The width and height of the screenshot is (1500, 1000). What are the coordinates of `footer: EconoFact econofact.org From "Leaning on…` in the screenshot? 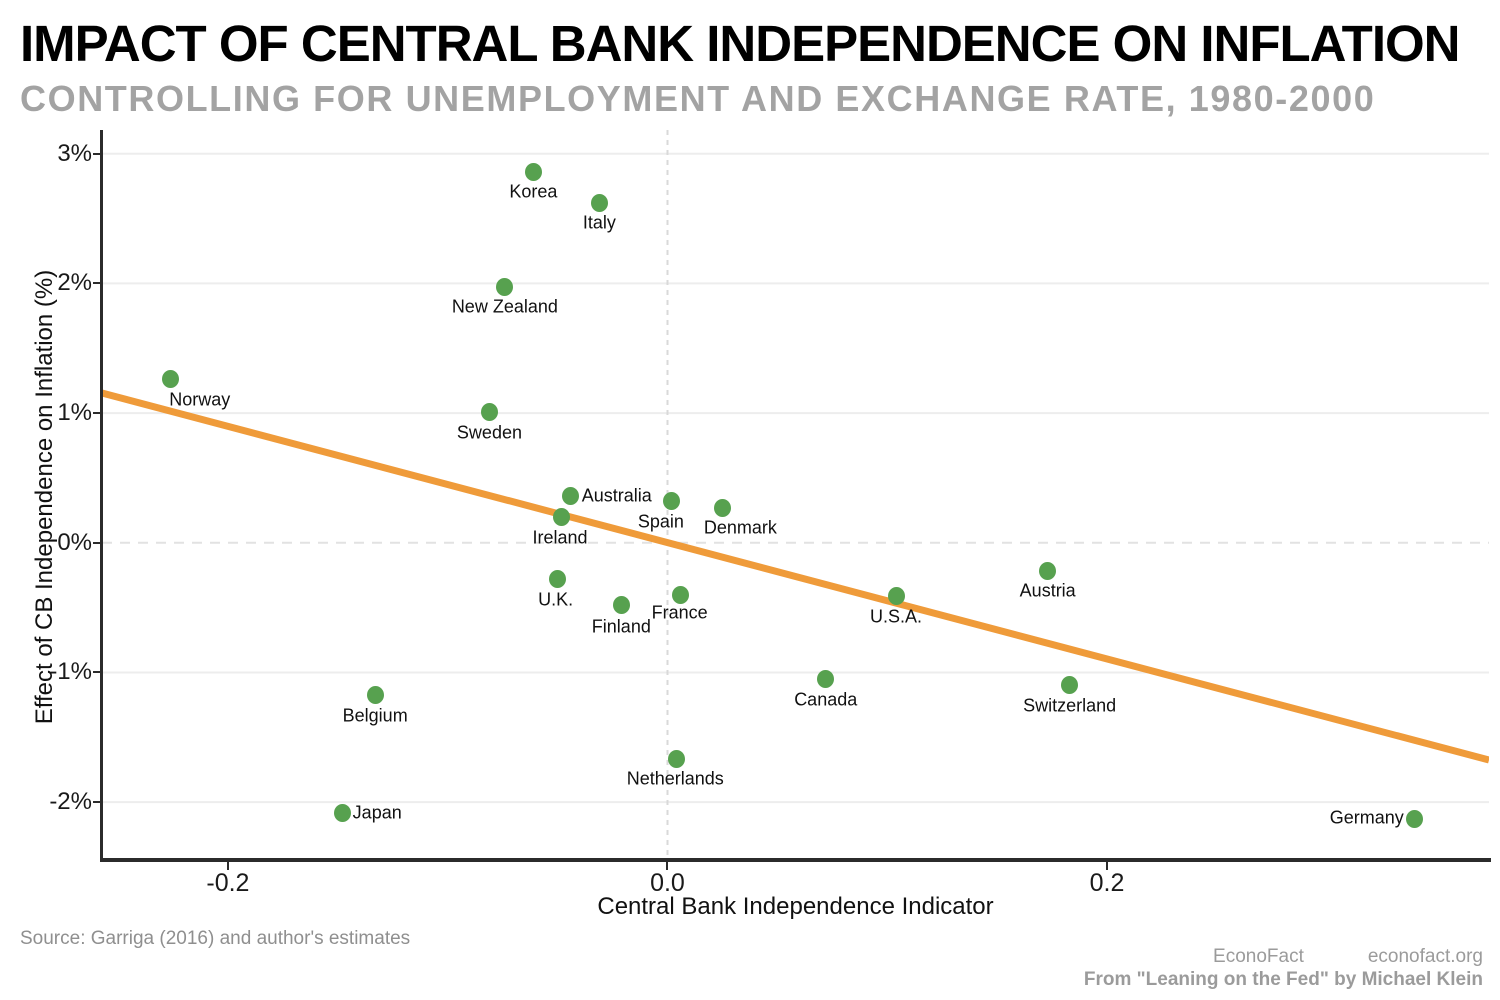 It's located at (1283, 968).